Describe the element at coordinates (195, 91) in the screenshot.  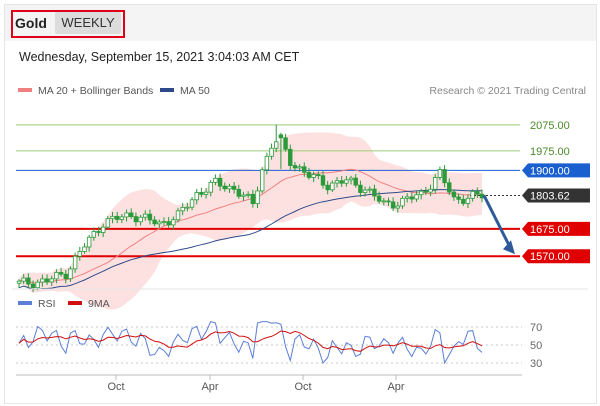
I see `legend-ma50-label: MA 50` at that location.